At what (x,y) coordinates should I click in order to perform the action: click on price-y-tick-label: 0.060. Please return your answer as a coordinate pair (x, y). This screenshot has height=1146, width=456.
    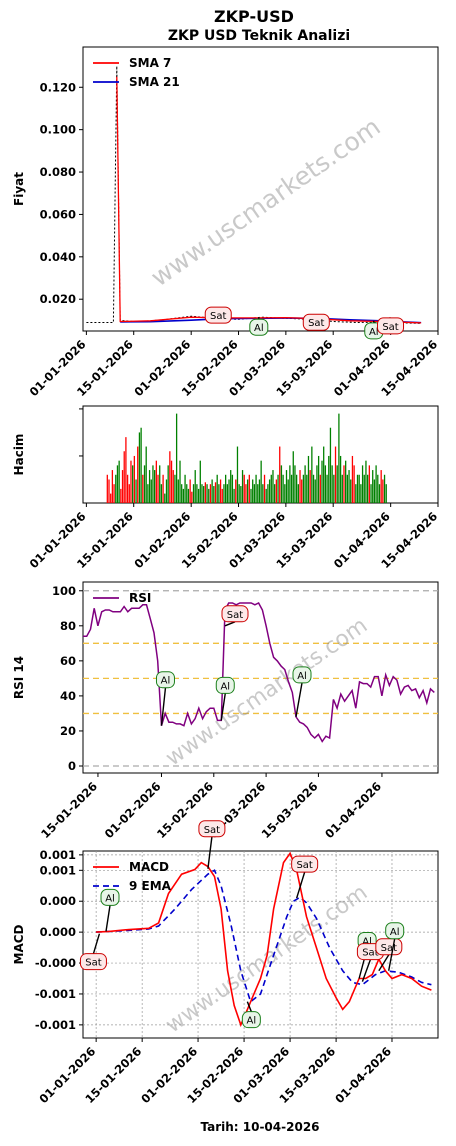
    Looking at the image, I should click on (58, 214).